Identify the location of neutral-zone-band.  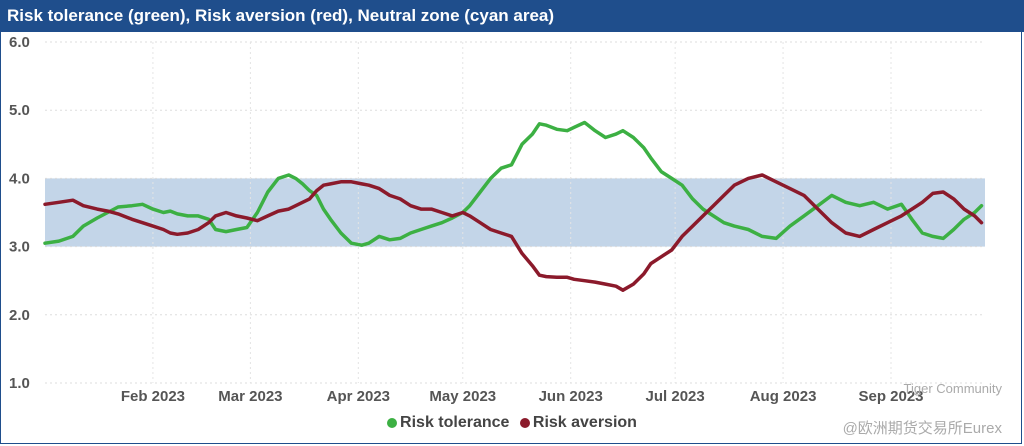
(515, 212).